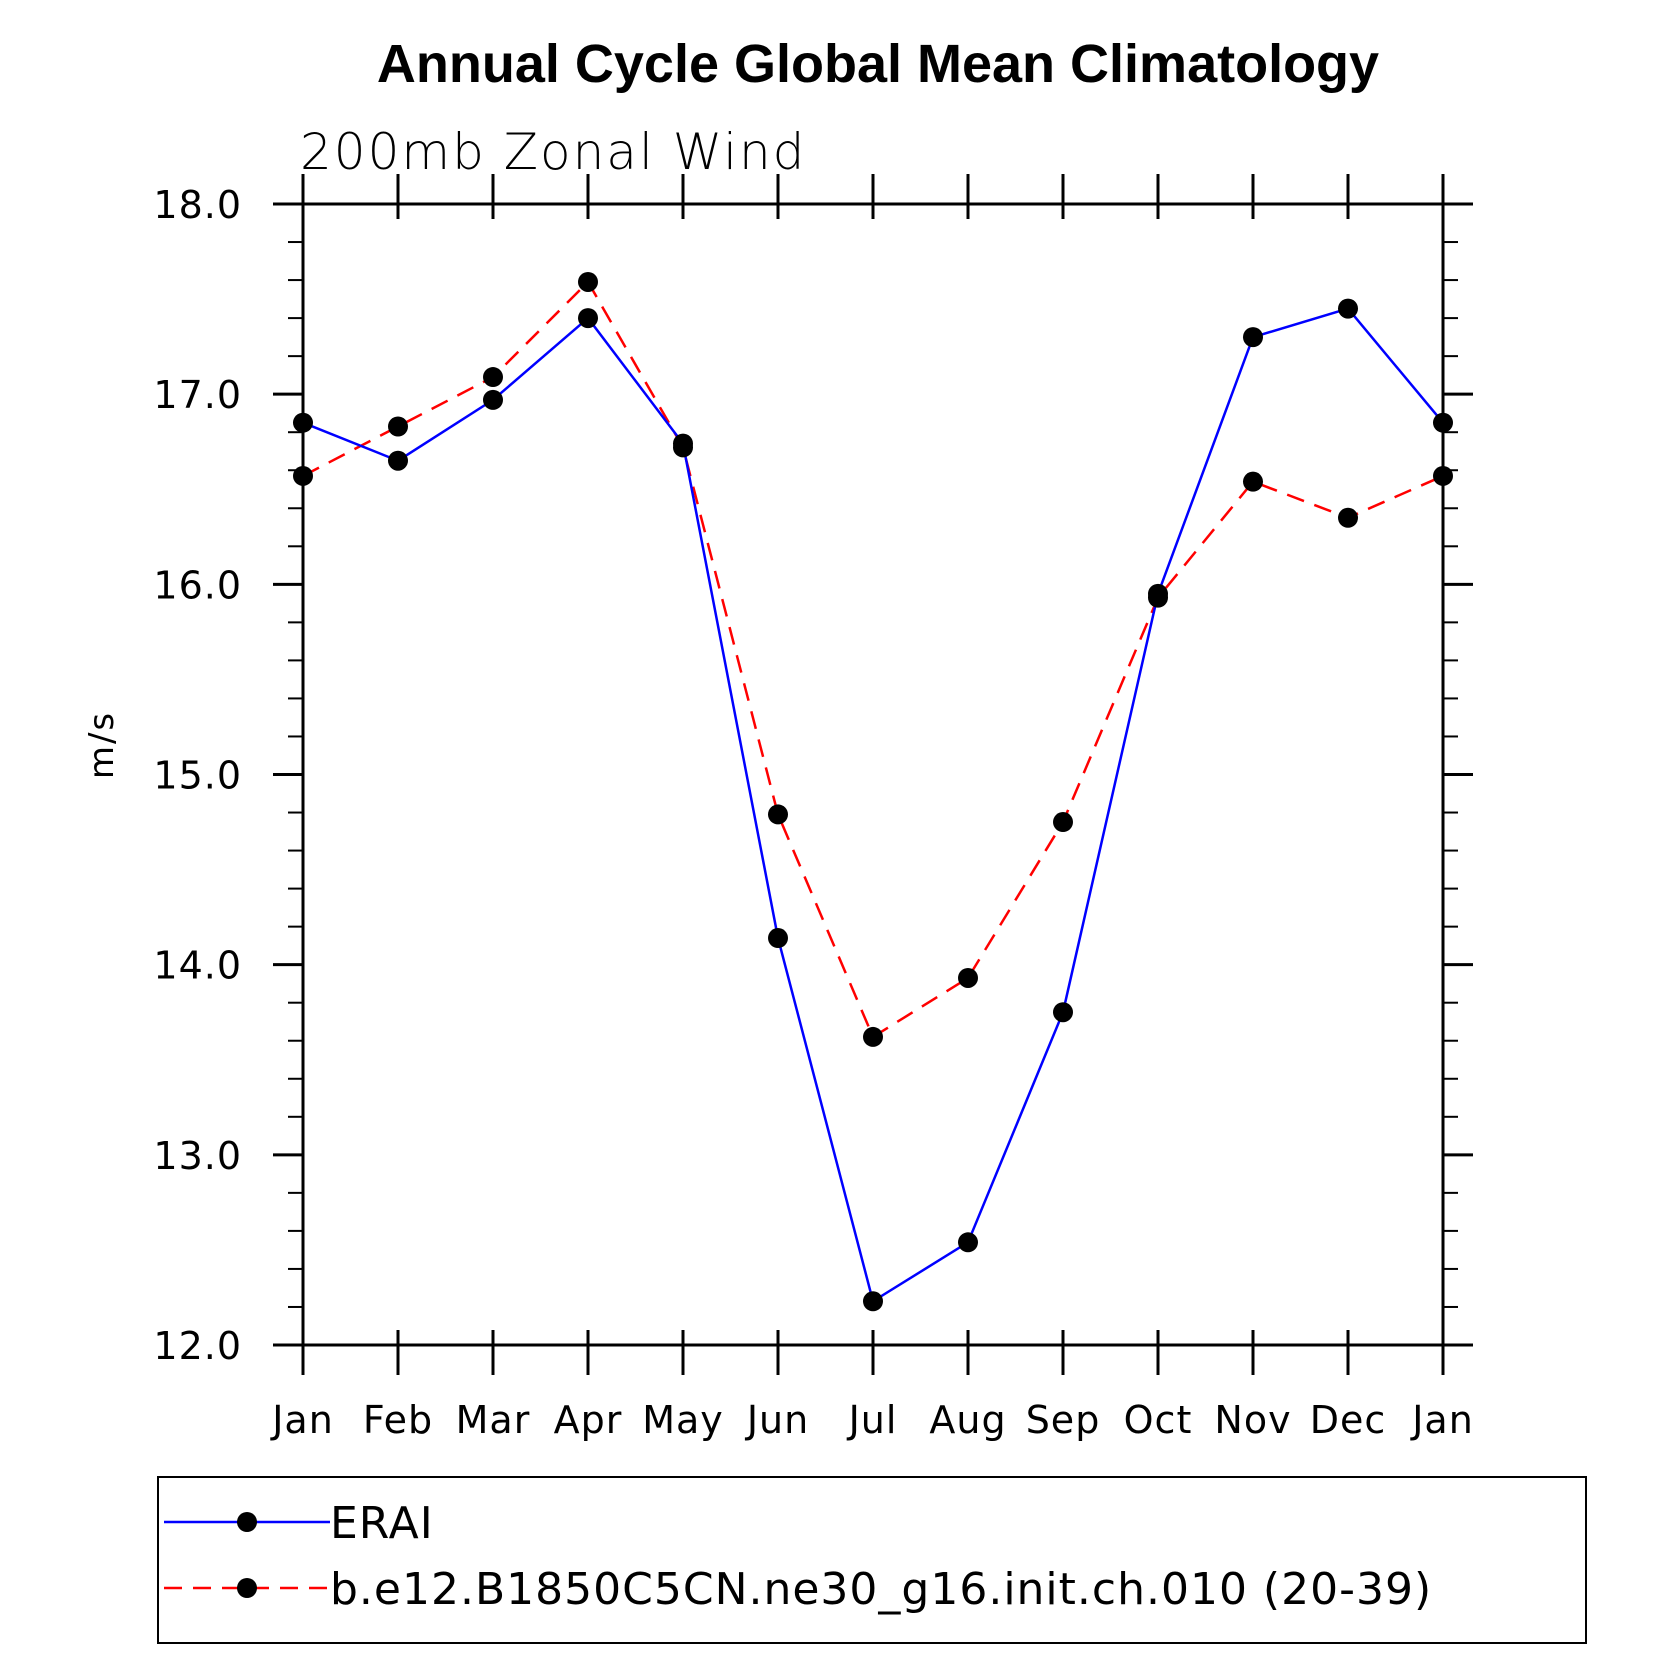  What do you see at coordinates (102, 745) in the screenshot?
I see `y-axis-label: m/s` at bounding box center [102, 745].